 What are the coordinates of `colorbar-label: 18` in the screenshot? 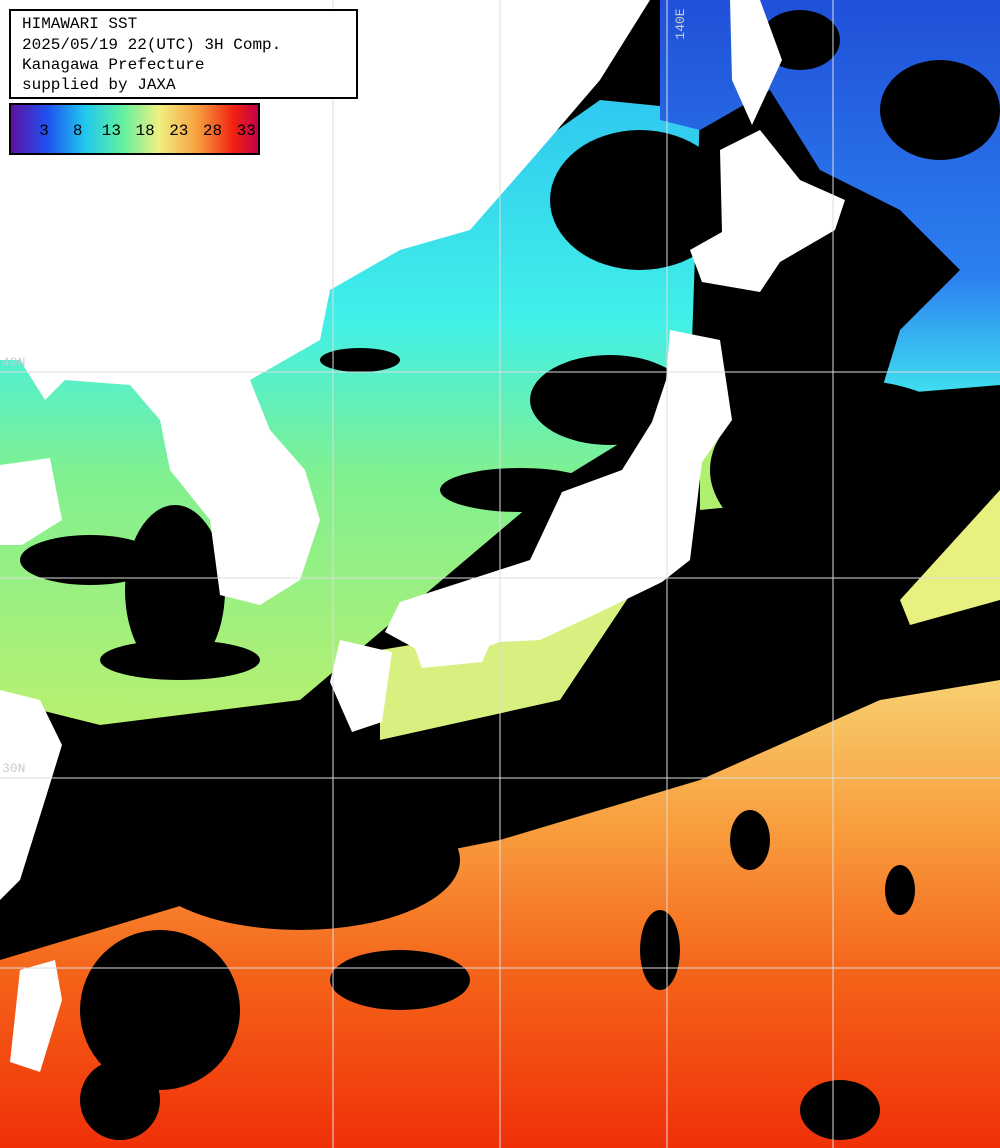 It's located at (144, 131).